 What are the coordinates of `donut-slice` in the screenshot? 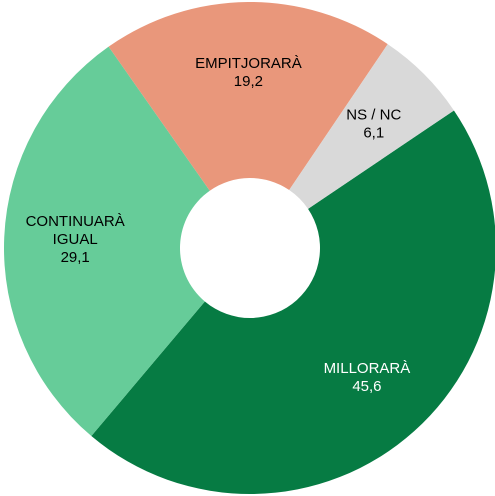 It's located at (371, 126).